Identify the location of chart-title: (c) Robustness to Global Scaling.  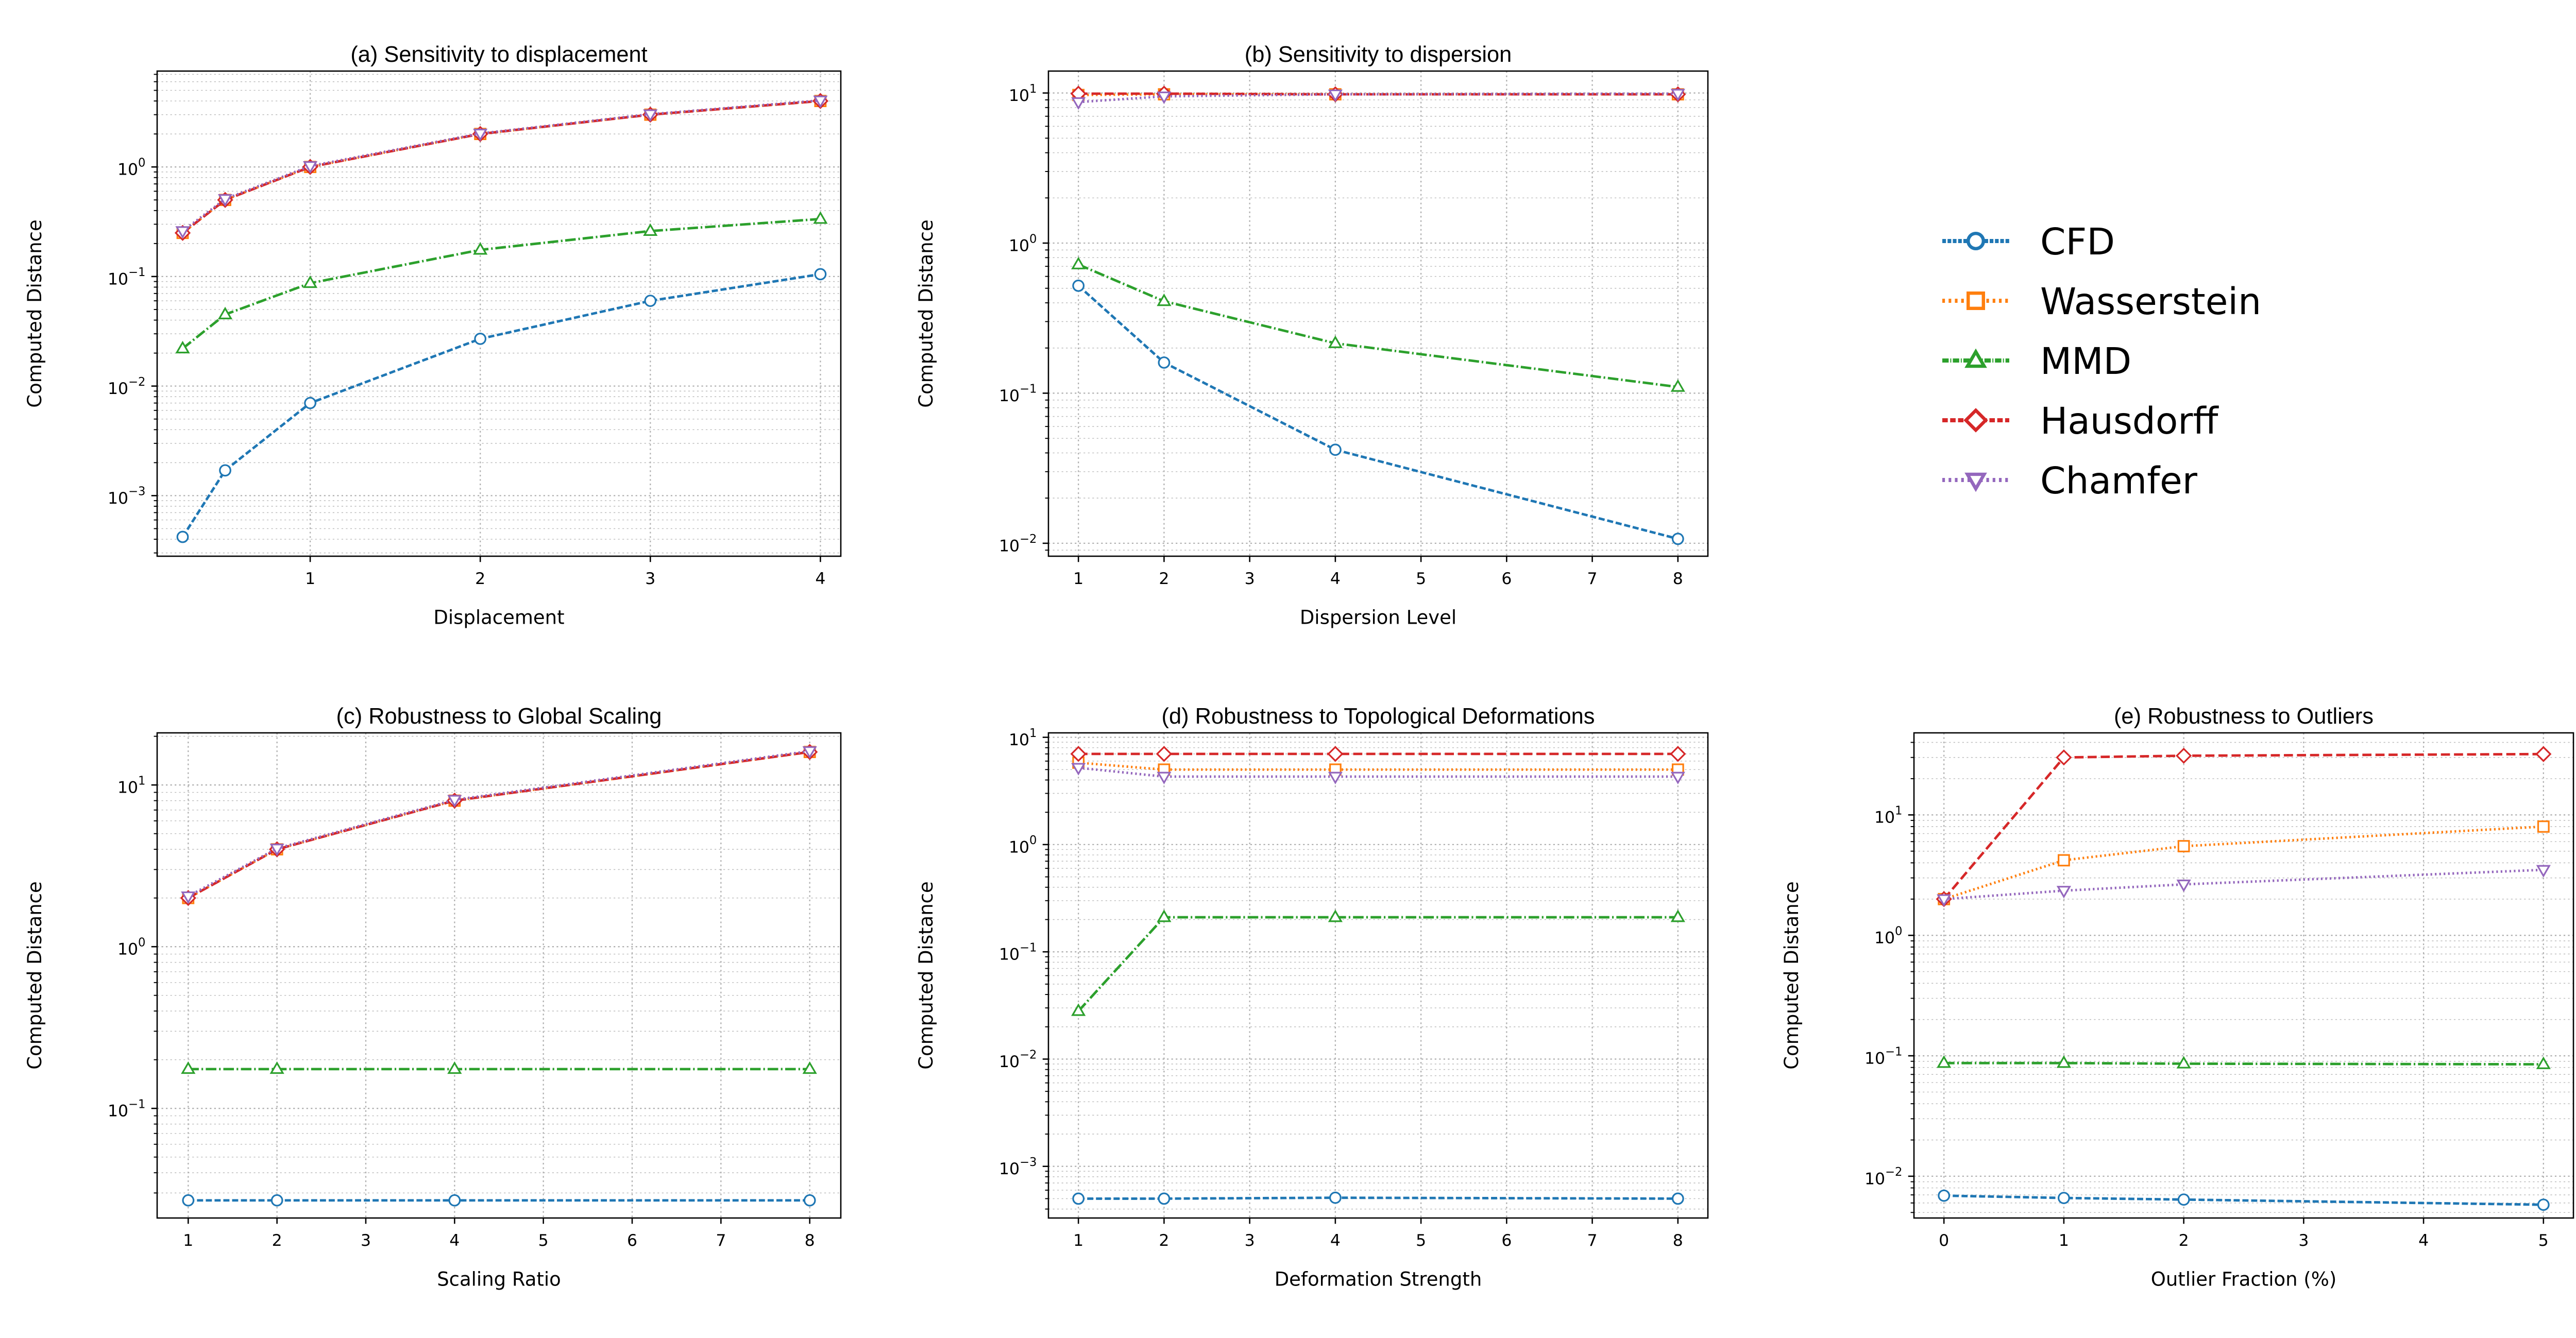
(499, 716).